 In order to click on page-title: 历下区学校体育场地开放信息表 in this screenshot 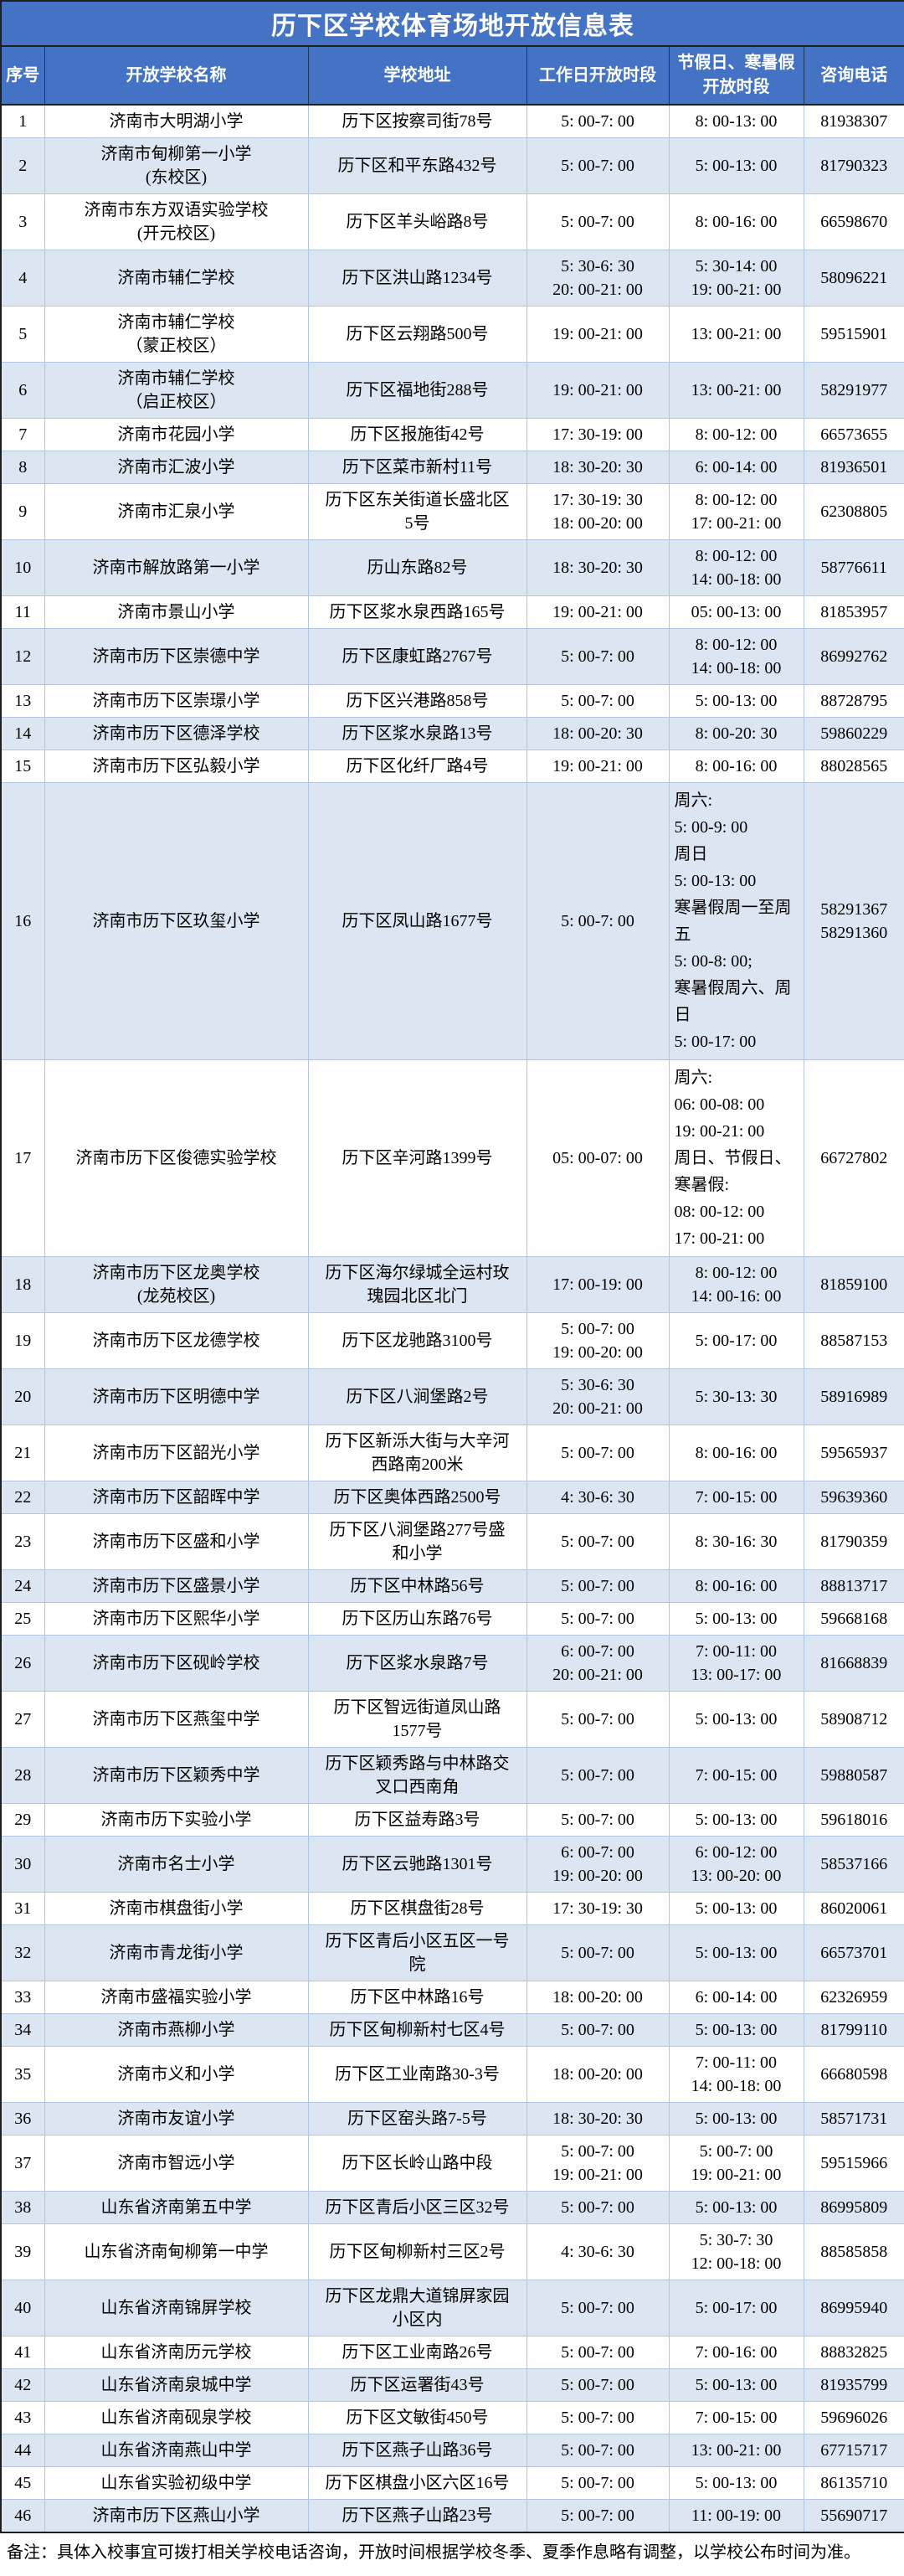, I will do `click(452, 24)`.